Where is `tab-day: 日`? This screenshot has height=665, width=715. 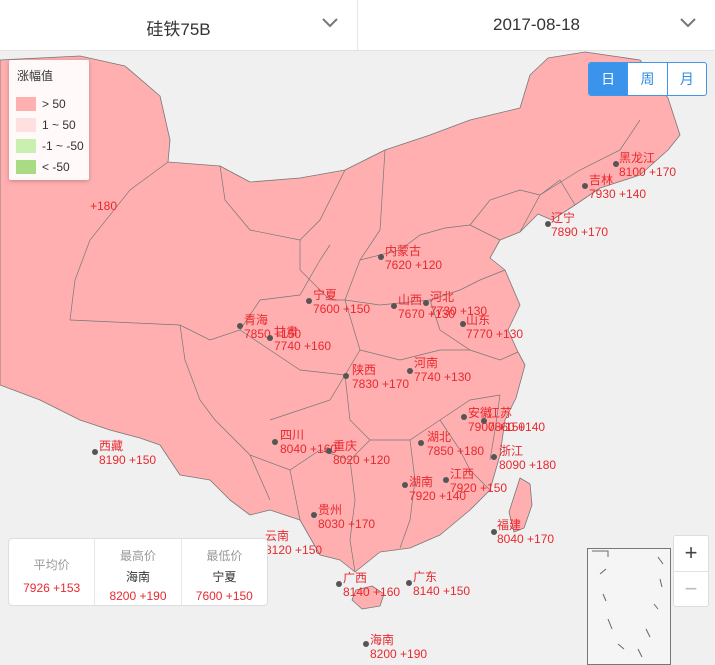 tab-day: 日 is located at coordinates (608, 79).